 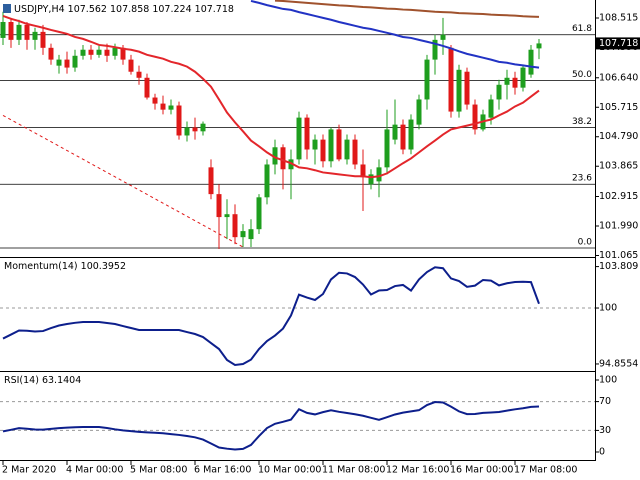 What do you see at coordinates (29, 470) in the screenshot?
I see `x-tick-label: 2 Mar 2020` at bounding box center [29, 470].